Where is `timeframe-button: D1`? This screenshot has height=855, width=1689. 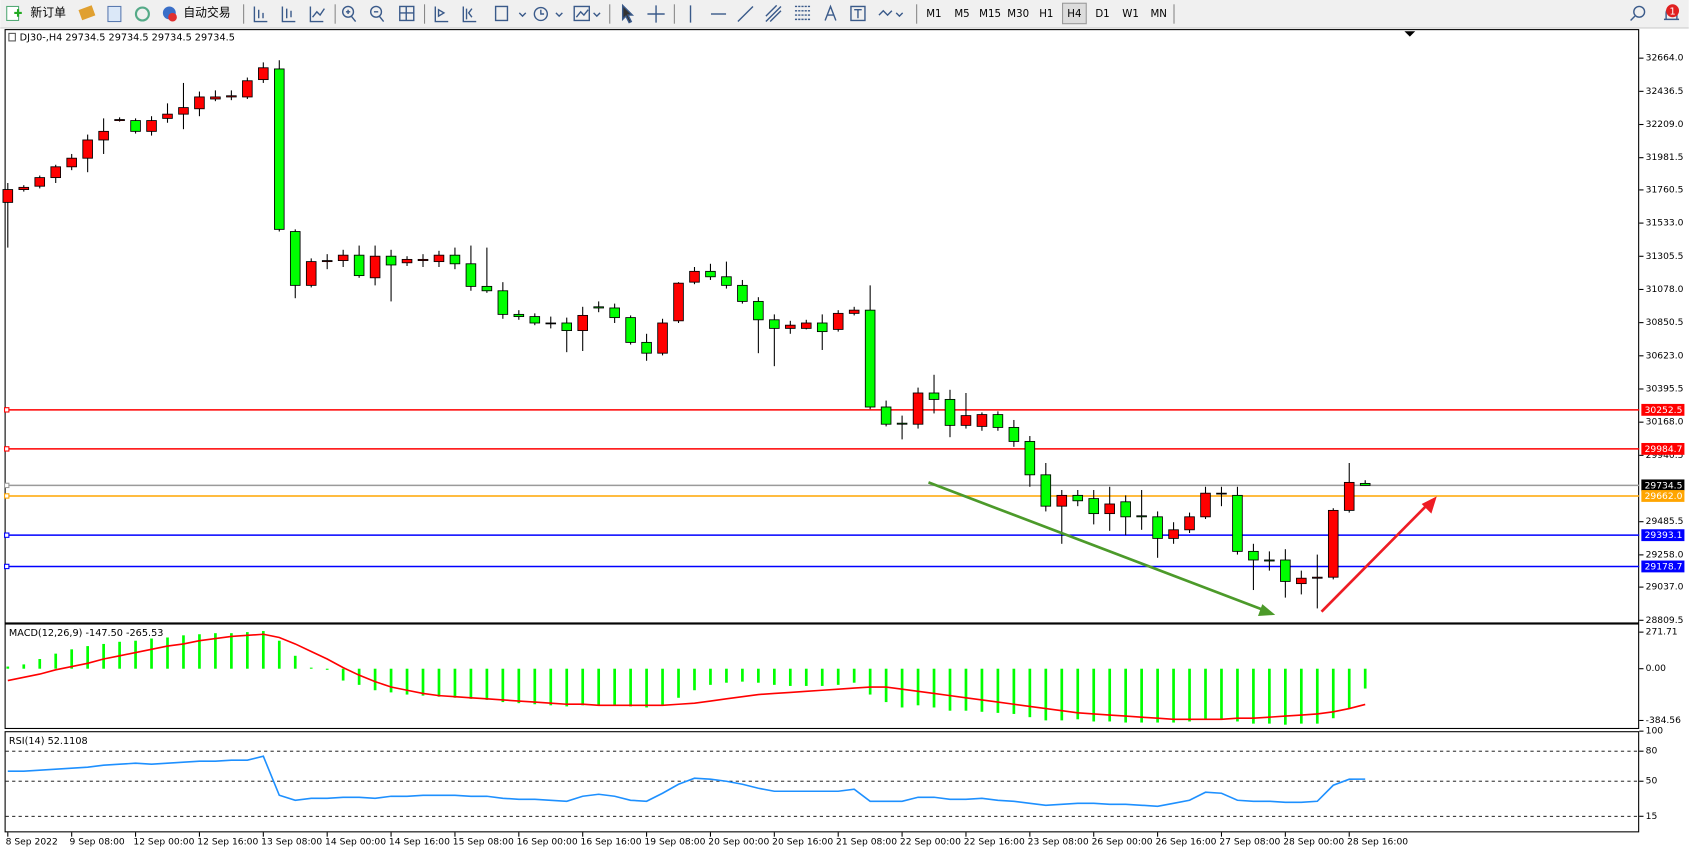
timeframe-button: D1 is located at coordinates (1102, 14).